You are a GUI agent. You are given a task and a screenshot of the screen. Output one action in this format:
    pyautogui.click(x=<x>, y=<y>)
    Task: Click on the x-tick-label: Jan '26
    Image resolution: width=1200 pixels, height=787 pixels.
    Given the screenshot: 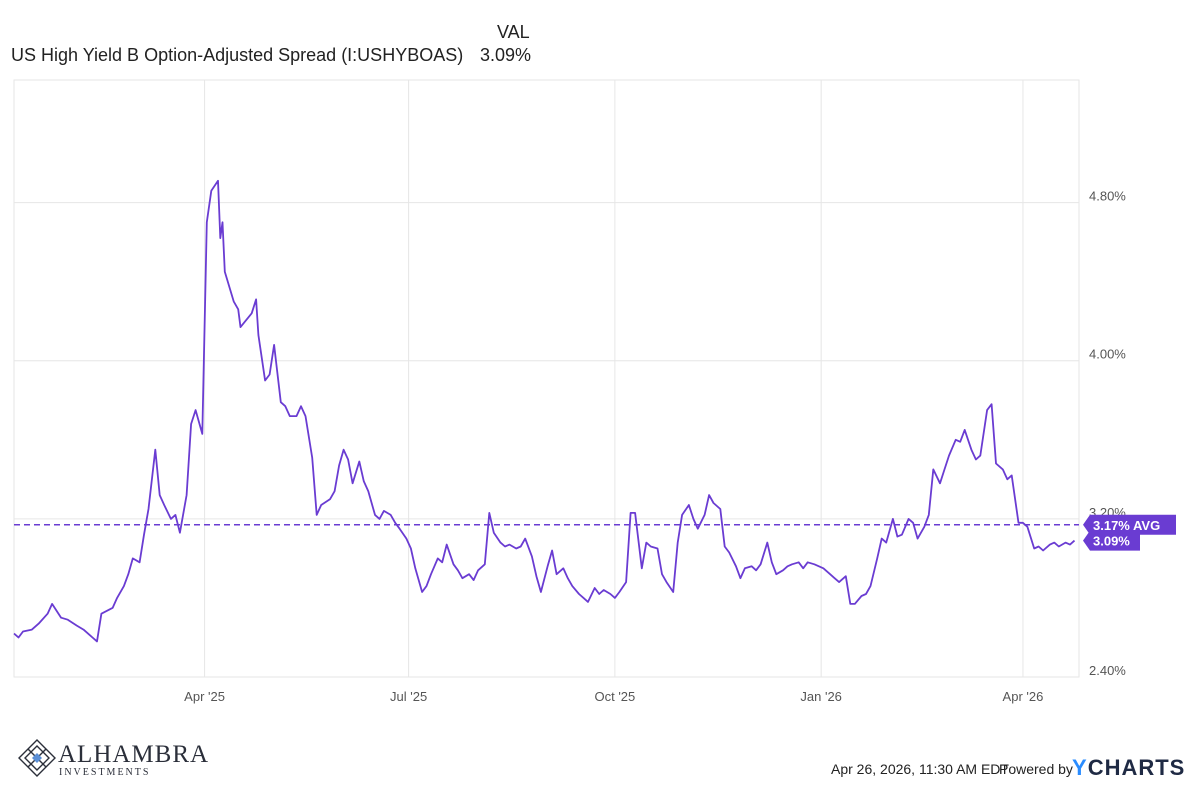 What is the action you would take?
    pyautogui.click(x=821, y=696)
    